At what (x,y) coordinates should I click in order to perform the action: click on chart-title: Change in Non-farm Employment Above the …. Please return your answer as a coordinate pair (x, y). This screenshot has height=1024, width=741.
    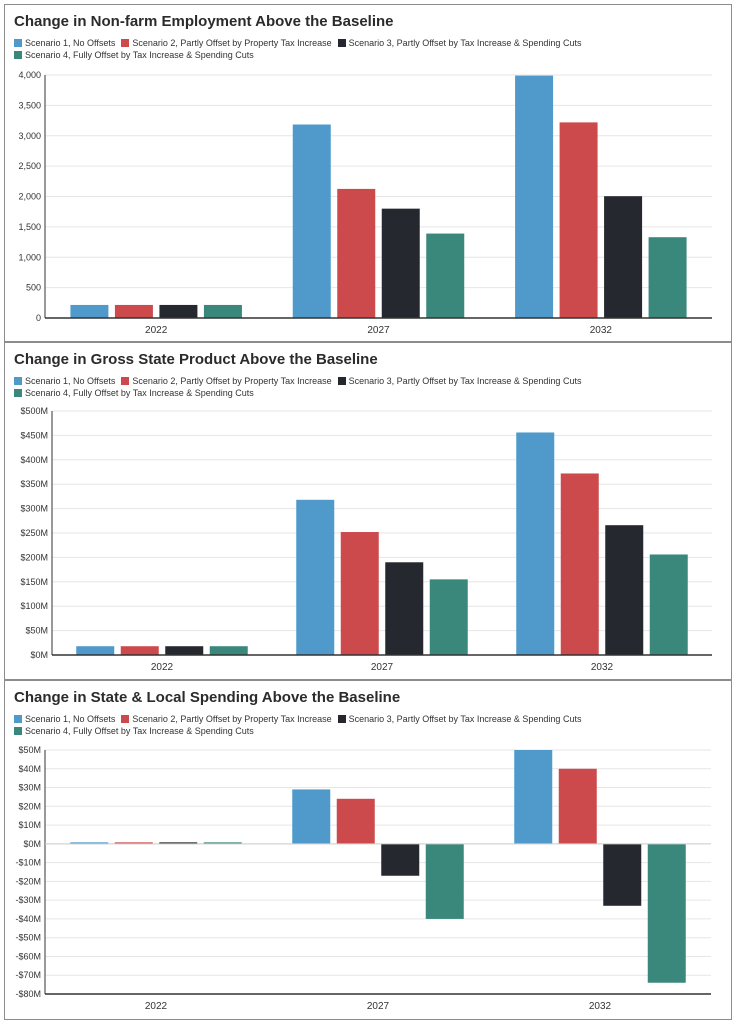
    Looking at the image, I should click on (204, 21).